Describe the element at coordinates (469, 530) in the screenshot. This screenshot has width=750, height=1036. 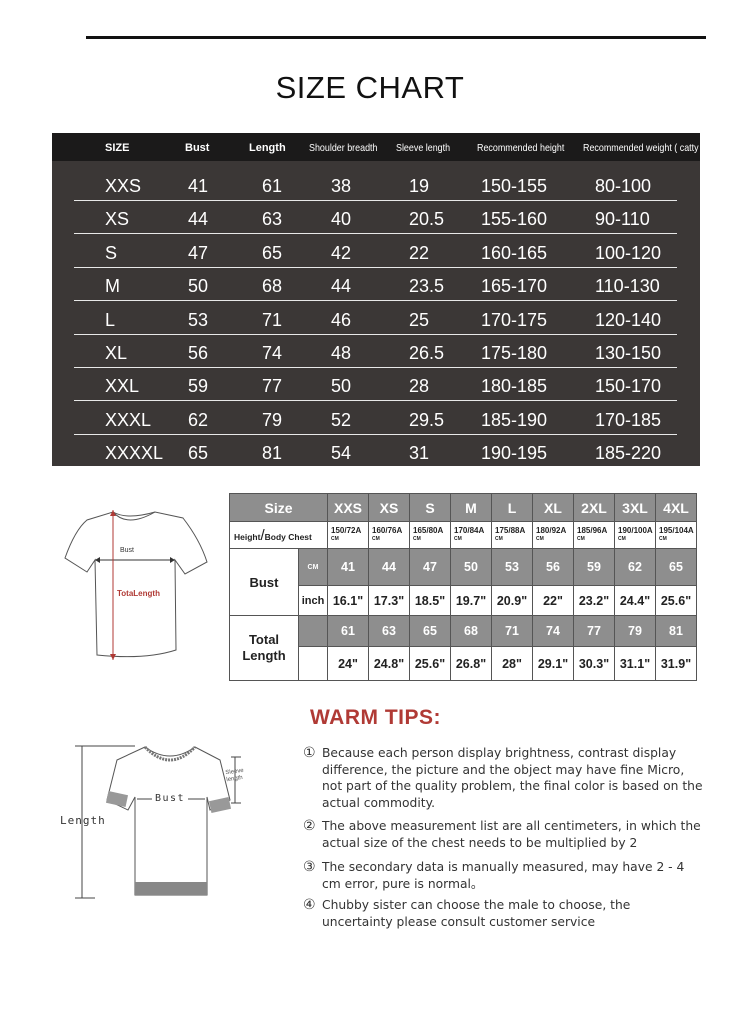
I see `height-chest-value: 170/84A` at that location.